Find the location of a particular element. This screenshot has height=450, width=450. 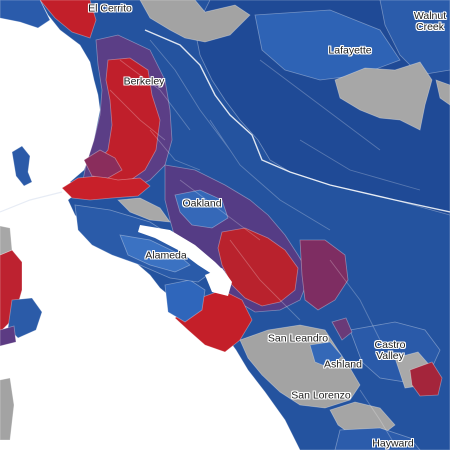

bay-bridge is located at coordinates (31, 202).